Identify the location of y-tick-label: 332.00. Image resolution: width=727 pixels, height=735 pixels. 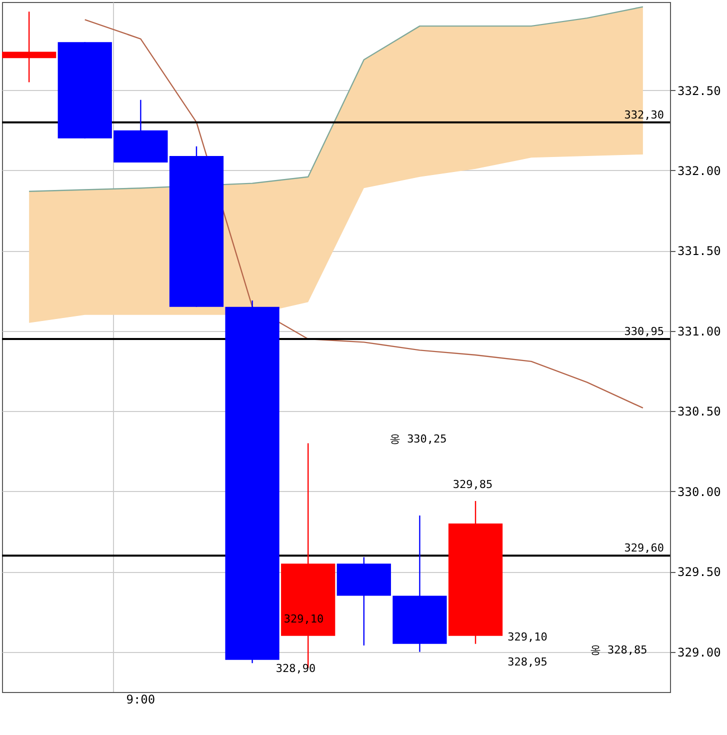
(699, 171).